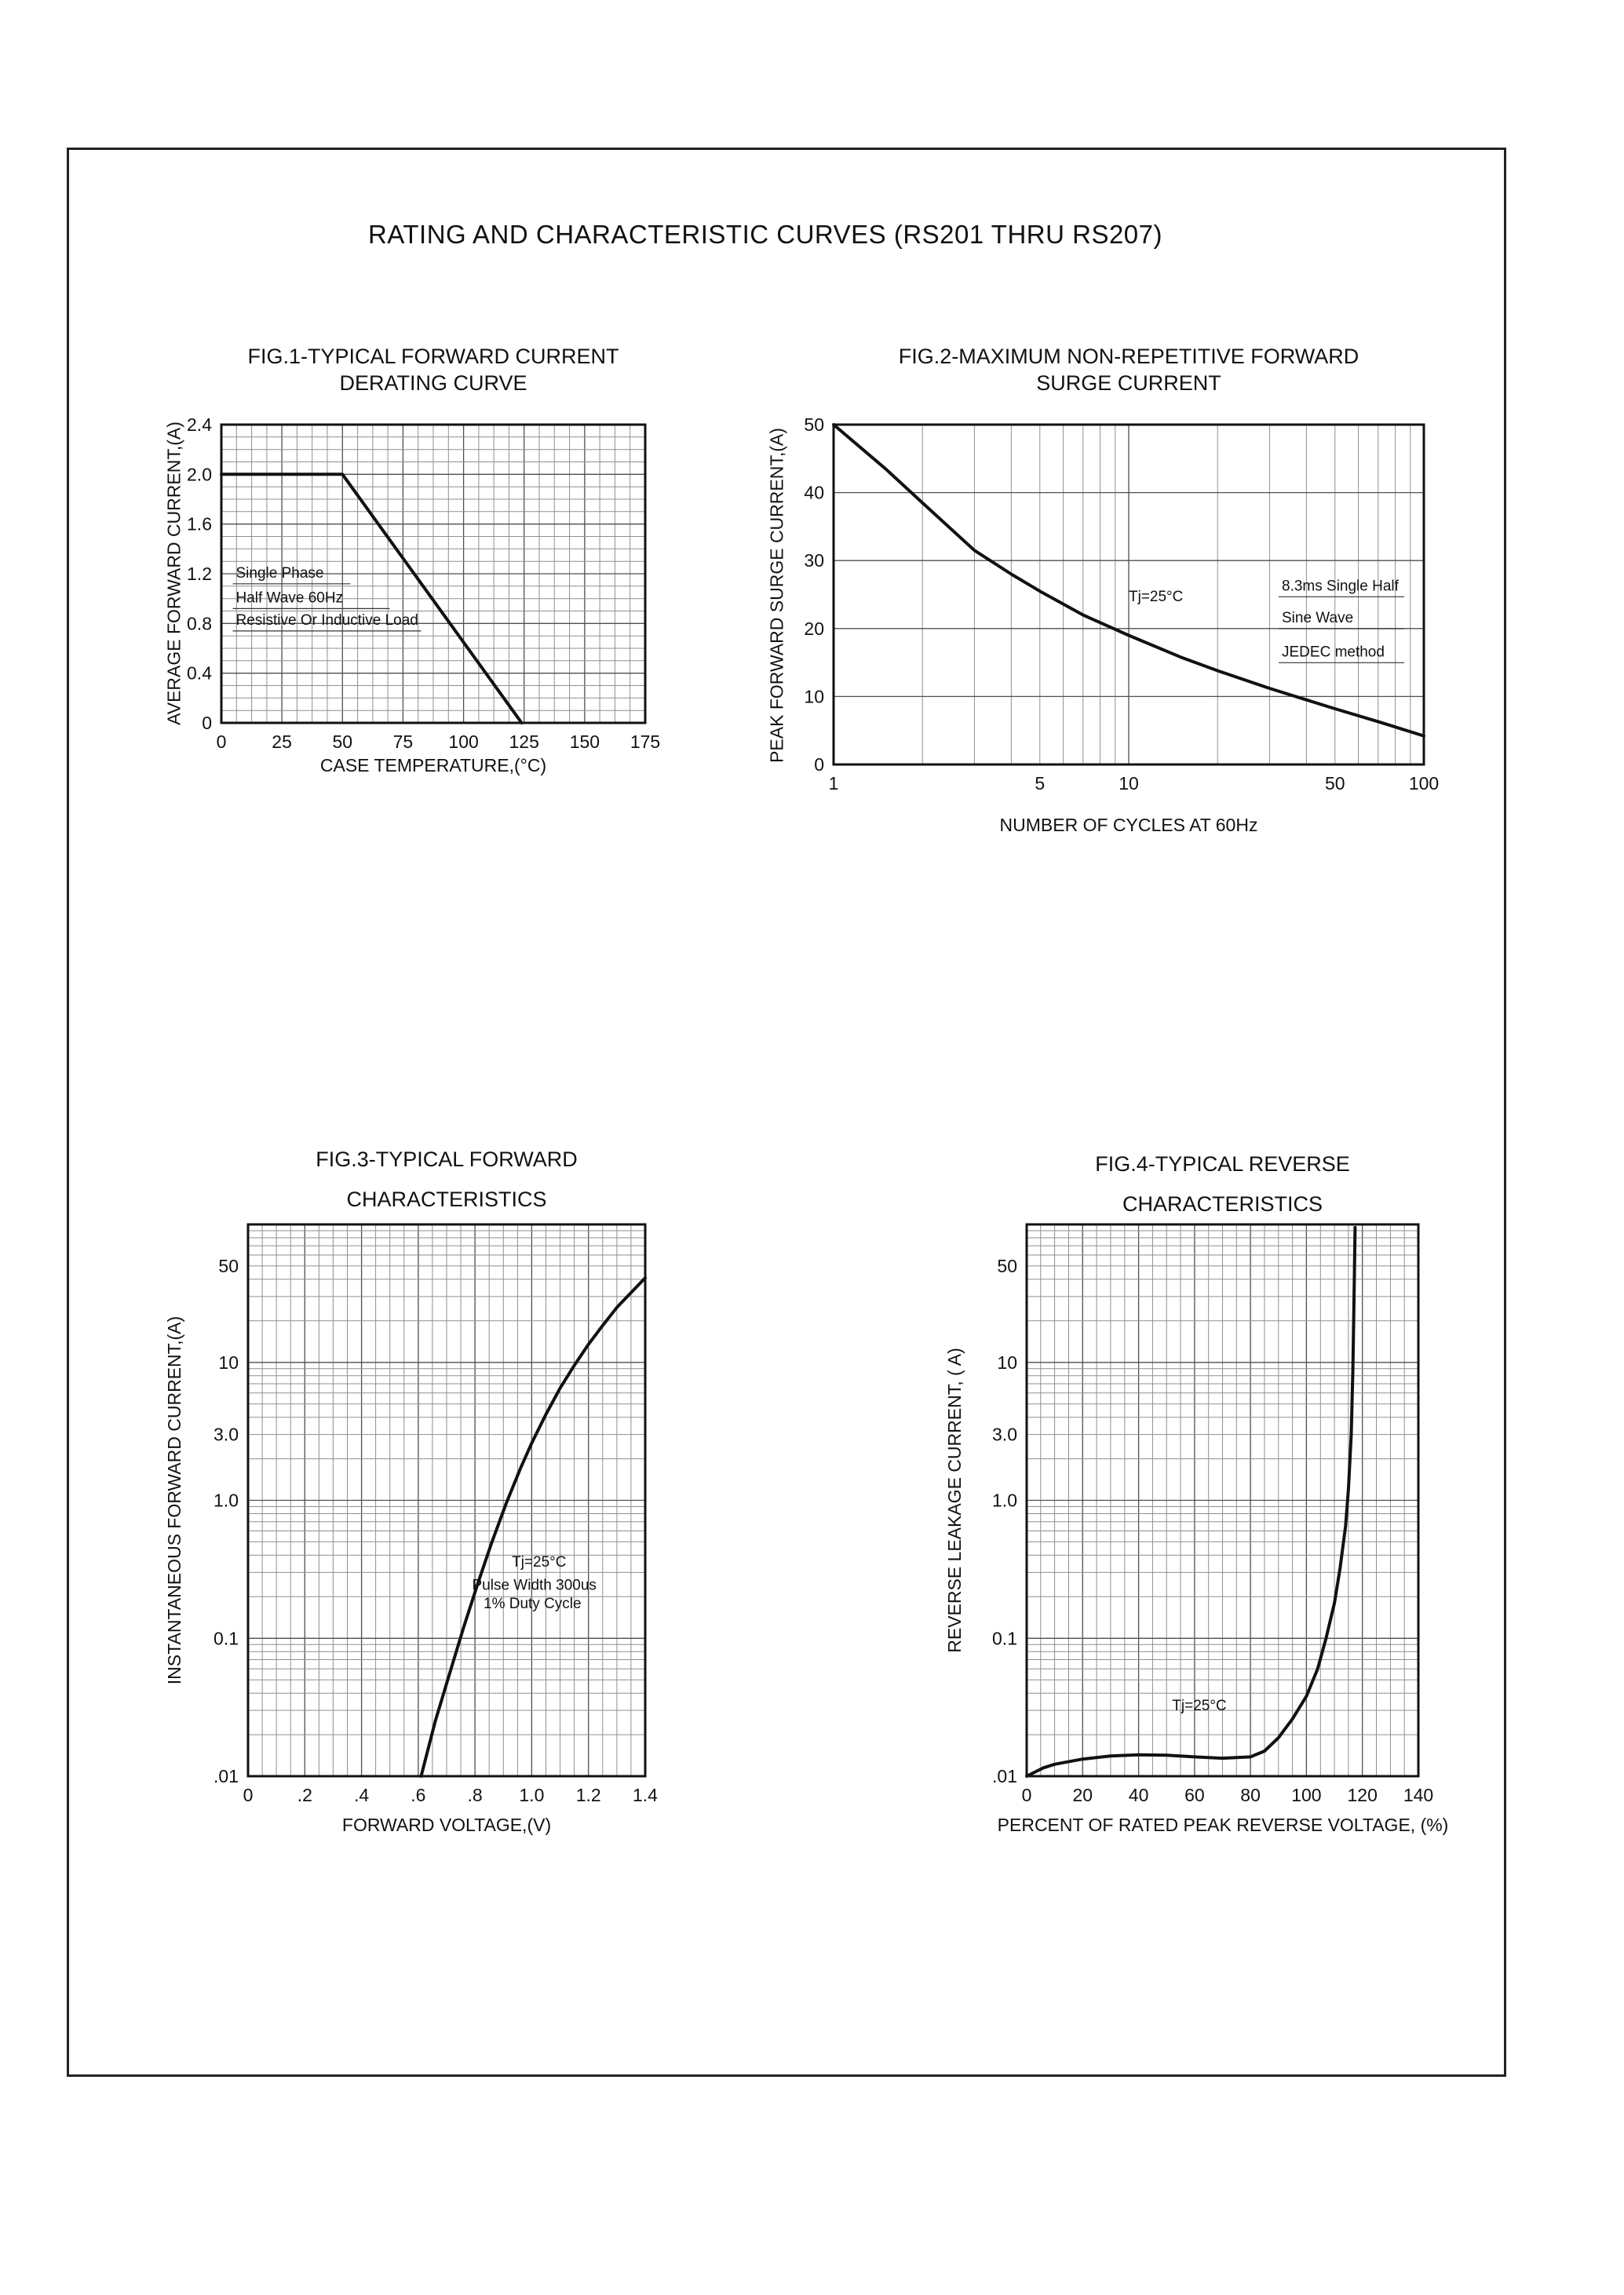 The image size is (1624, 2295). I want to click on fig2-plot-frame, so click(1128, 594).